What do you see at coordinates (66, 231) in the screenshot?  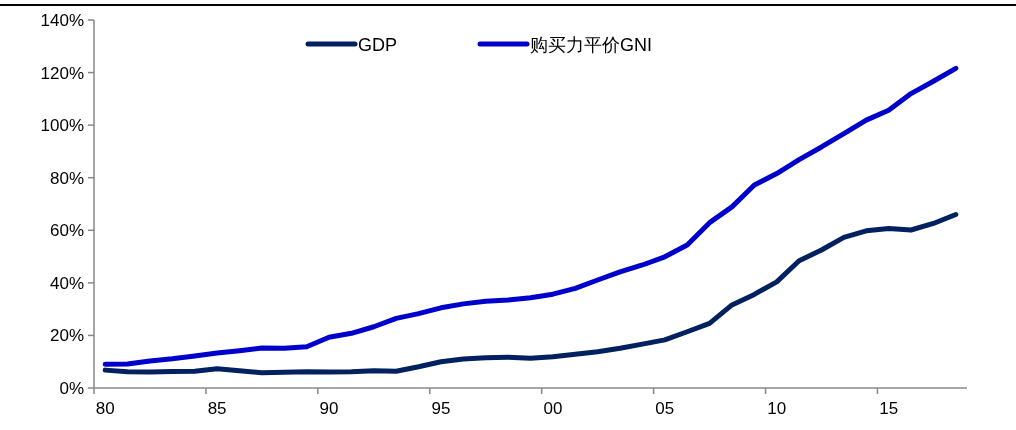 I see `y-tick-label: 60%` at bounding box center [66, 231].